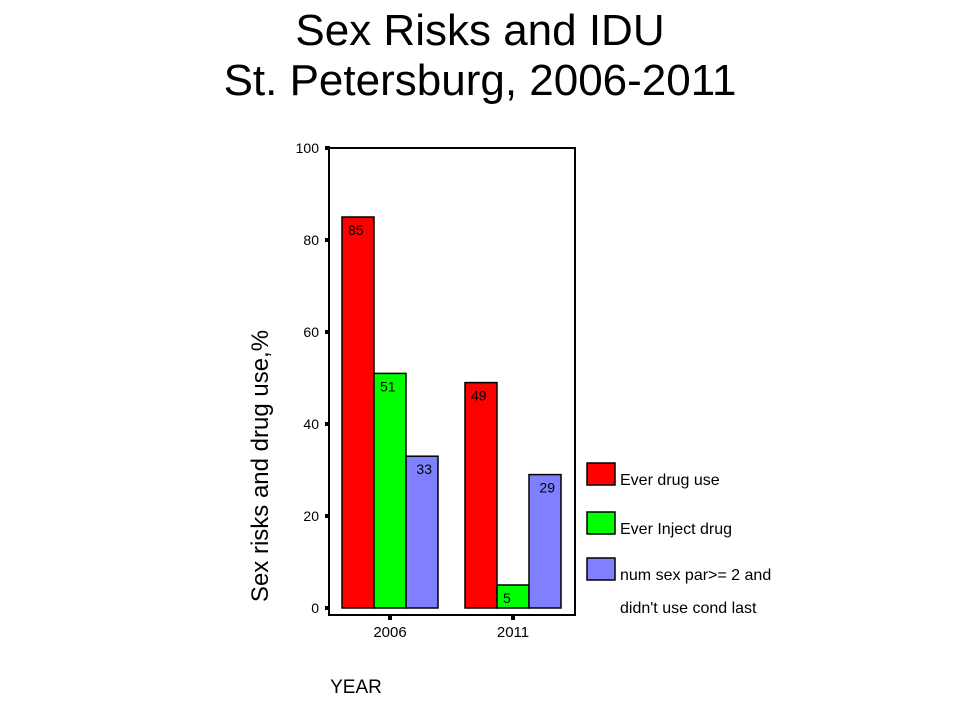 This screenshot has height=720, width=960. I want to click on bar-value-label: 33, so click(424, 469).